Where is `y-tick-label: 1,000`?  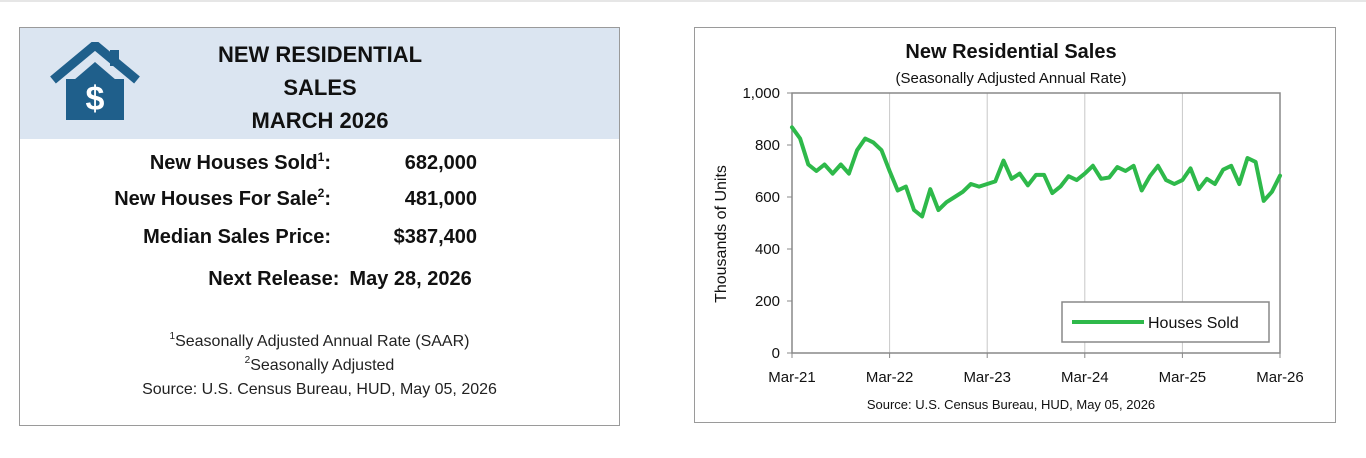 y-tick-label: 1,000 is located at coordinates (761, 93).